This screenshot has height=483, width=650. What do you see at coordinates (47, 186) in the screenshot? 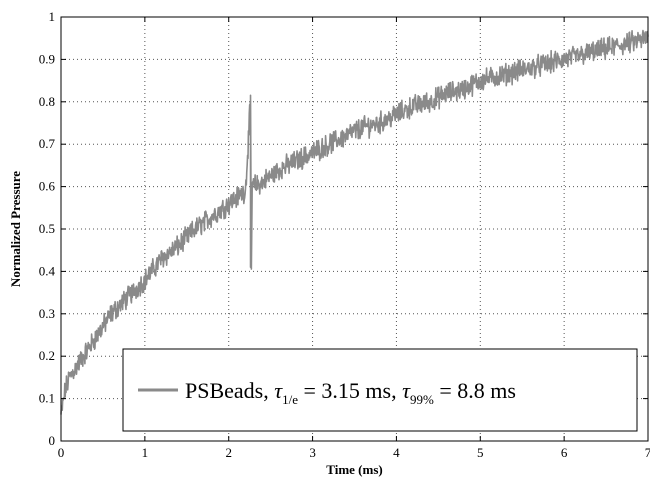
I see `y-tick-label: 0.6` at bounding box center [47, 186].